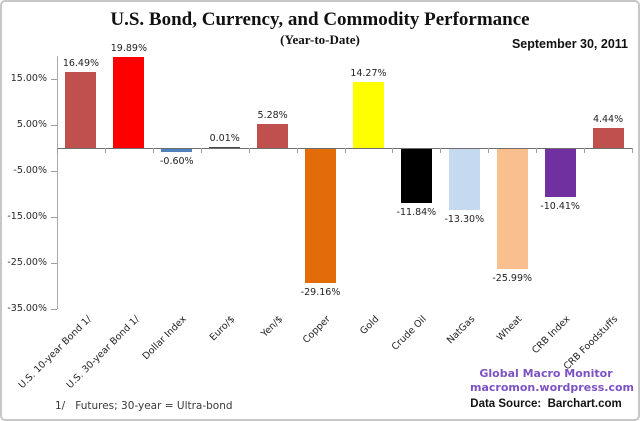  What do you see at coordinates (222, 328) in the screenshot?
I see `category-label-euro: Euro/$` at bounding box center [222, 328].